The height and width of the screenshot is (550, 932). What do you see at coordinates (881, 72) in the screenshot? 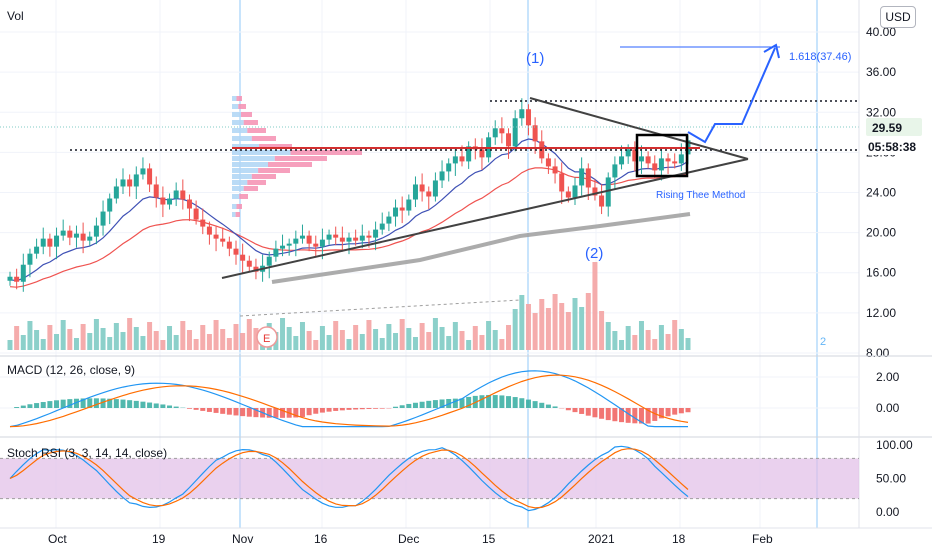
I see `price-tick-label: 36.00` at bounding box center [881, 72].